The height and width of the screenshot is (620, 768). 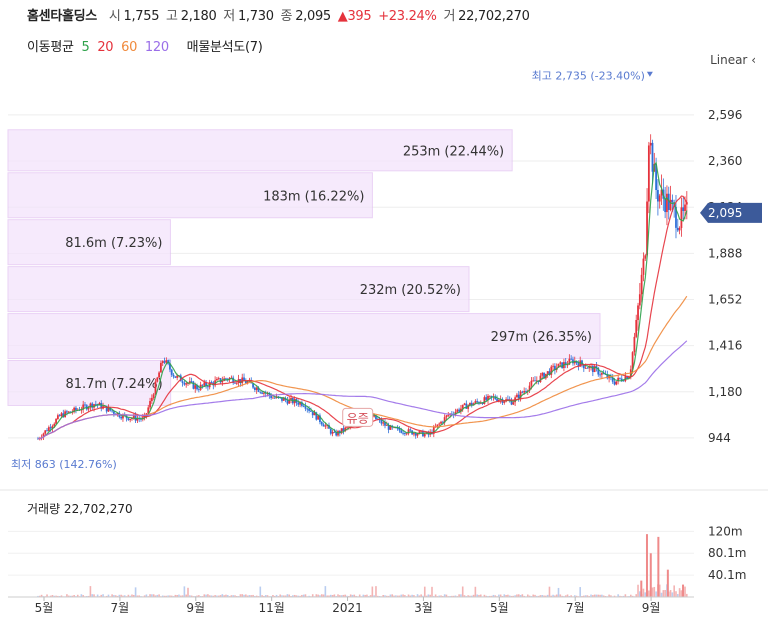 What do you see at coordinates (141, 16) in the screenshot?
I see `open-value: 1,755` at bounding box center [141, 16].